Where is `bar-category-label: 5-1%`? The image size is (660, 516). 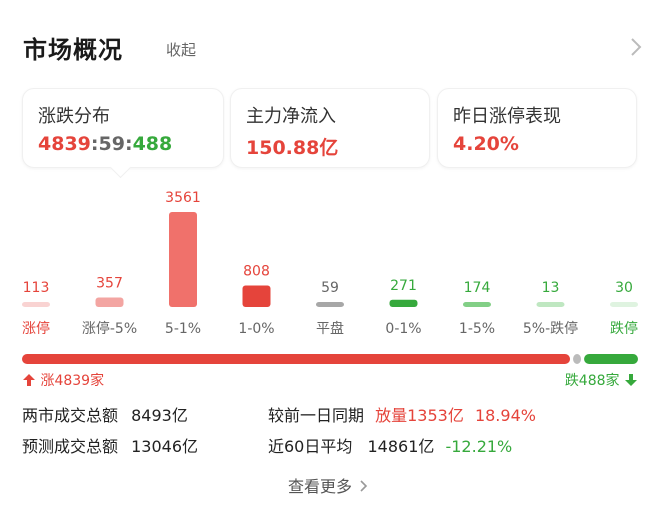 bar-category-label: 5-1% is located at coordinates (183, 329).